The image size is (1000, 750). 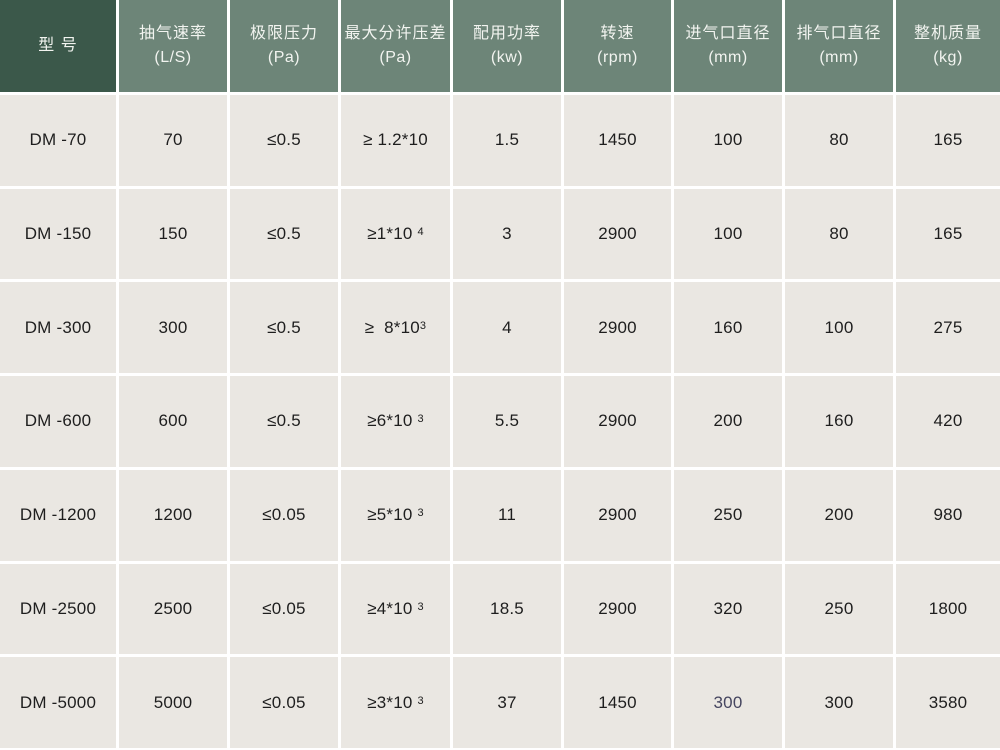 I want to click on cell-inlet-diameter: 200, so click(x=728, y=421).